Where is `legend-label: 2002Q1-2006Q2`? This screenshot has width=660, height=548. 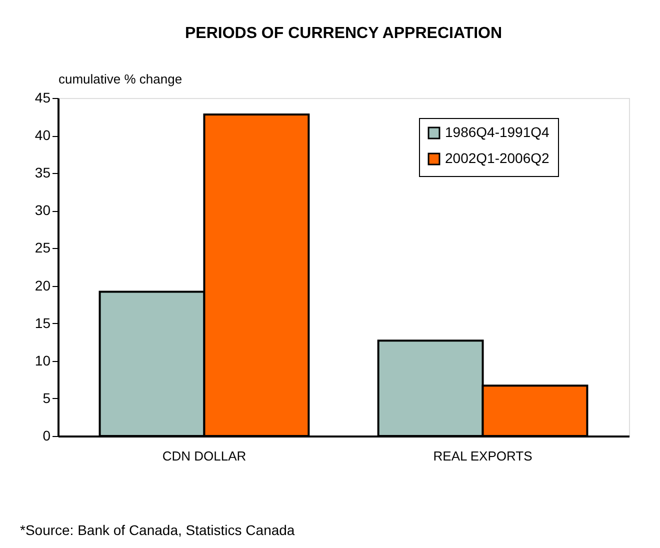
legend-label: 2002Q1-2006Q2 is located at coordinates (497, 158).